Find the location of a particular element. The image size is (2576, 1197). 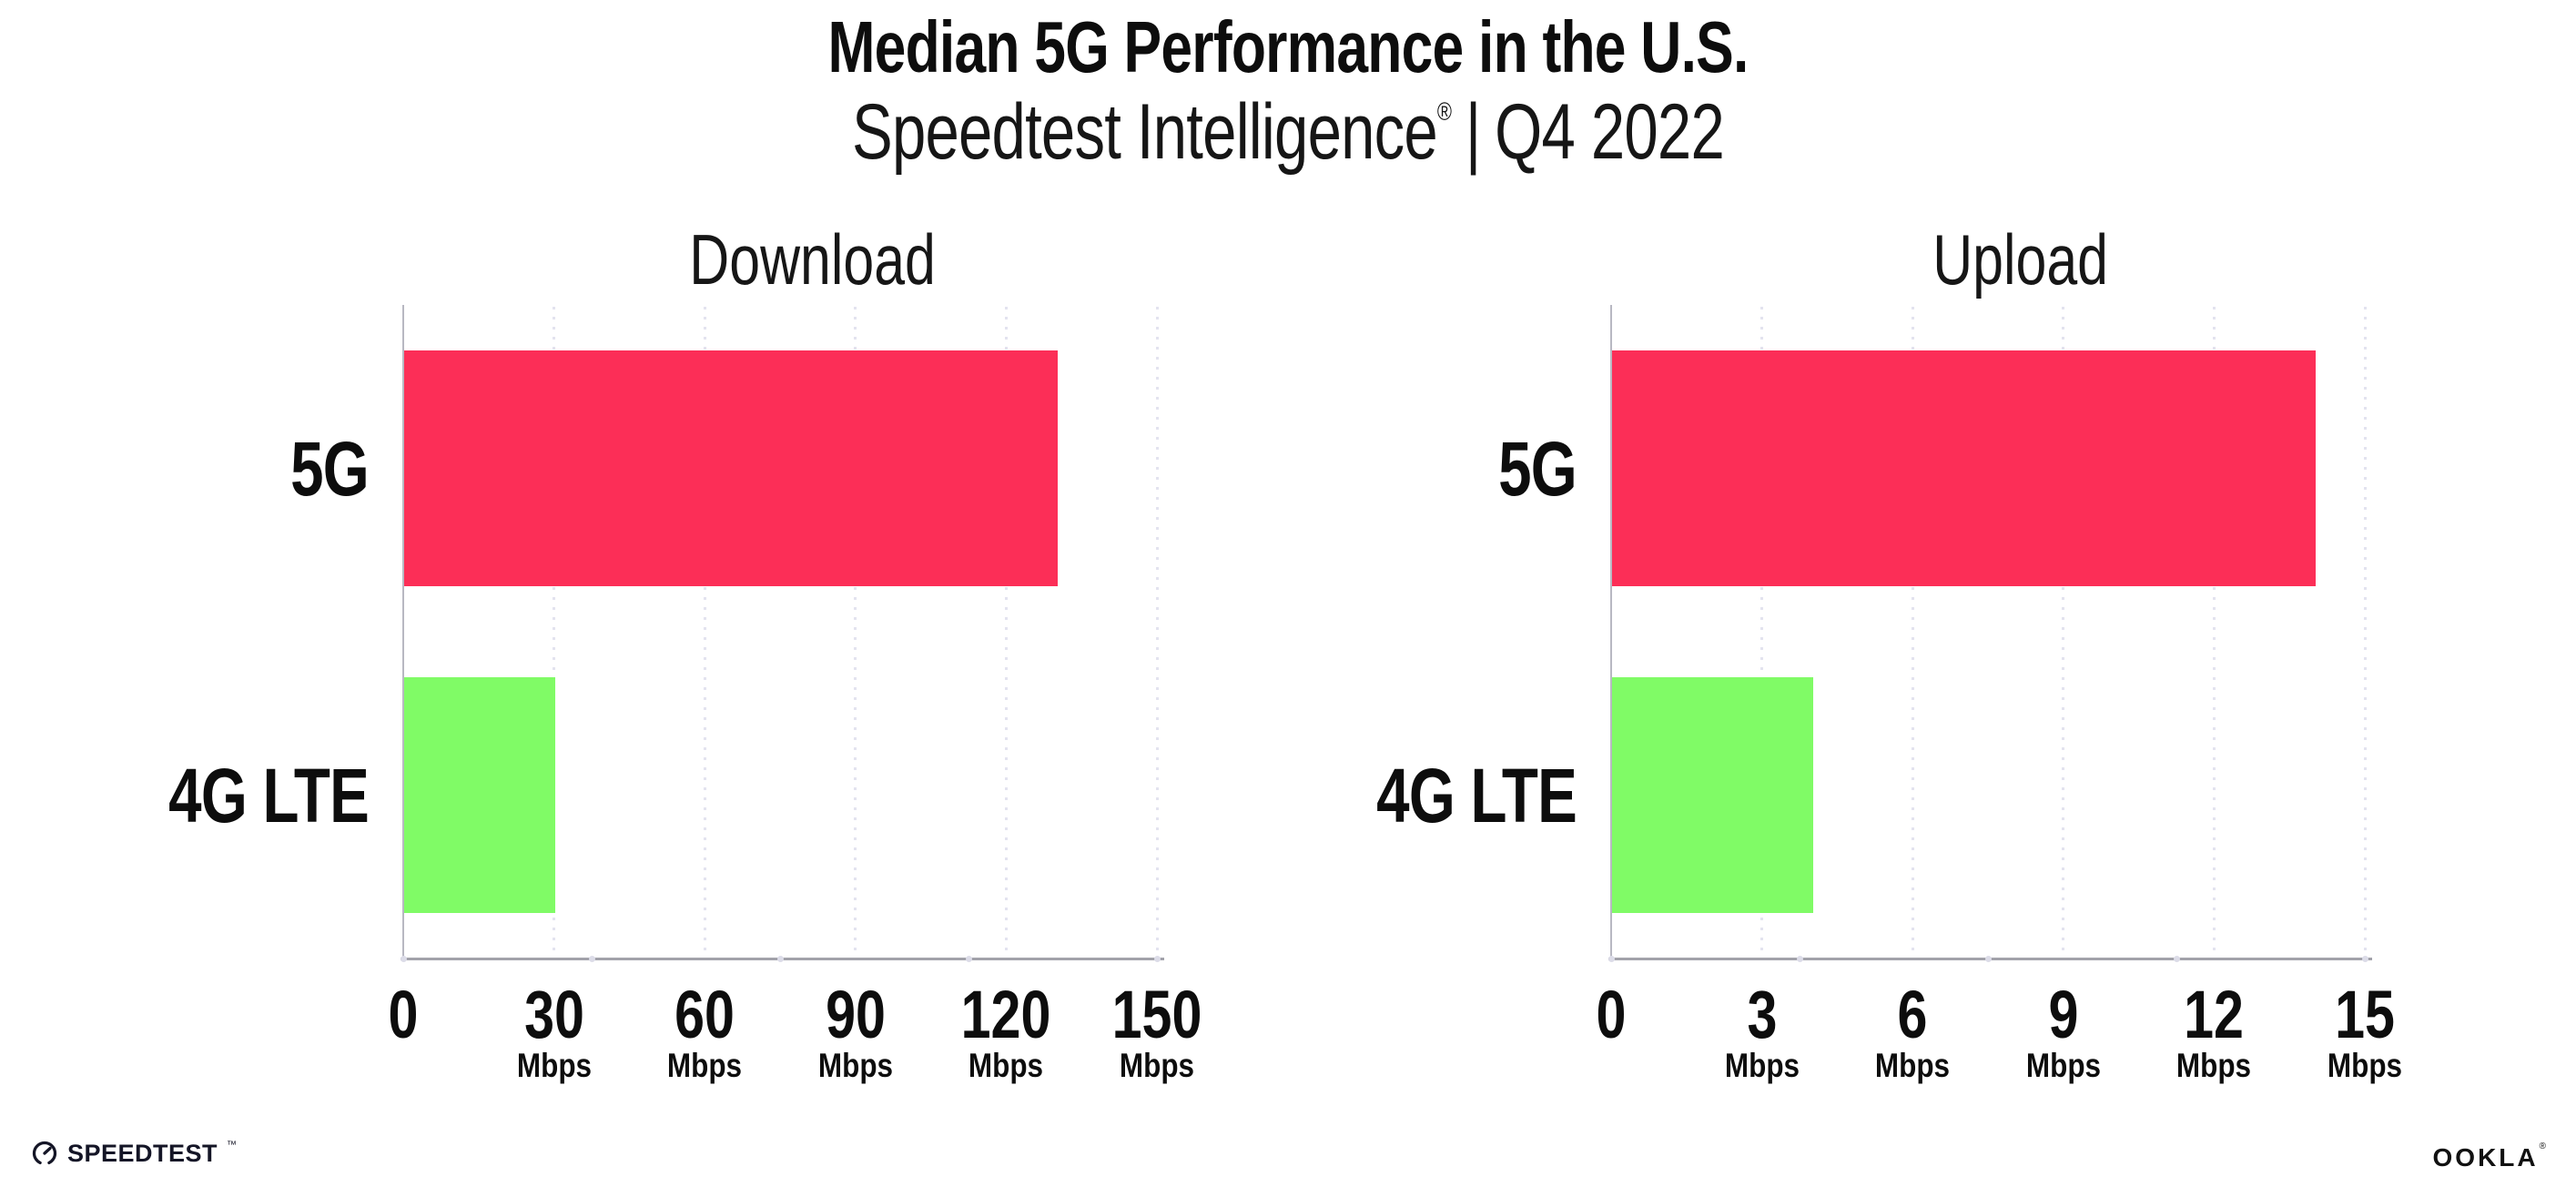

chart-title-download: Download is located at coordinates (812, 259).